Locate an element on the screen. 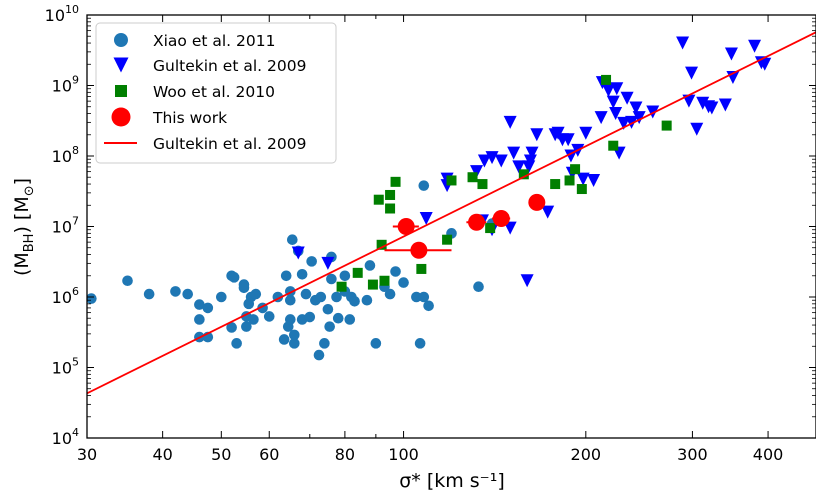  legend-label: This work is located at coordinates (189, 118).